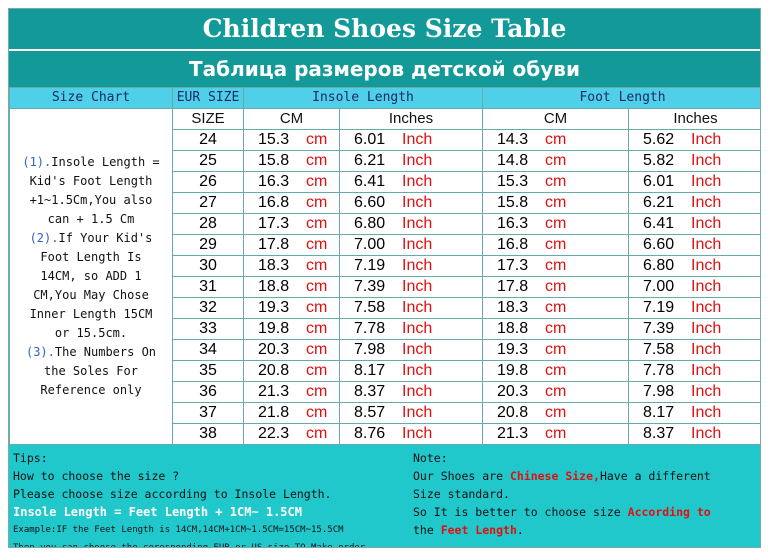 This screenshot has height=554, width=768. What do you see at coordinates (694, 182) in the screenshot?
I see `foot-inch-cell: 6.01 Inch` at bounding box center [694, 182].